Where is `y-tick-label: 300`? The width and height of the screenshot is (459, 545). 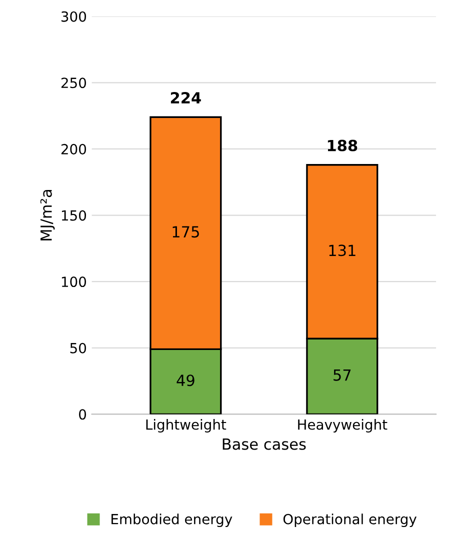 y-tick-label: 300 is located at coordinates (73, 16).